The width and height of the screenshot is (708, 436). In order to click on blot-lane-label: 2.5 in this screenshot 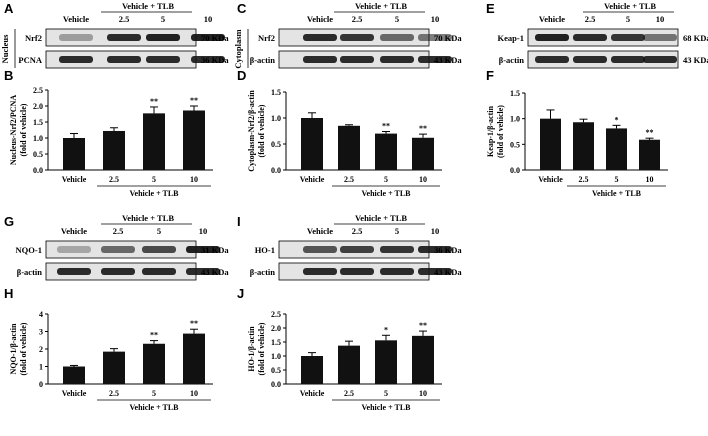, I will do `click(118, 231)`.